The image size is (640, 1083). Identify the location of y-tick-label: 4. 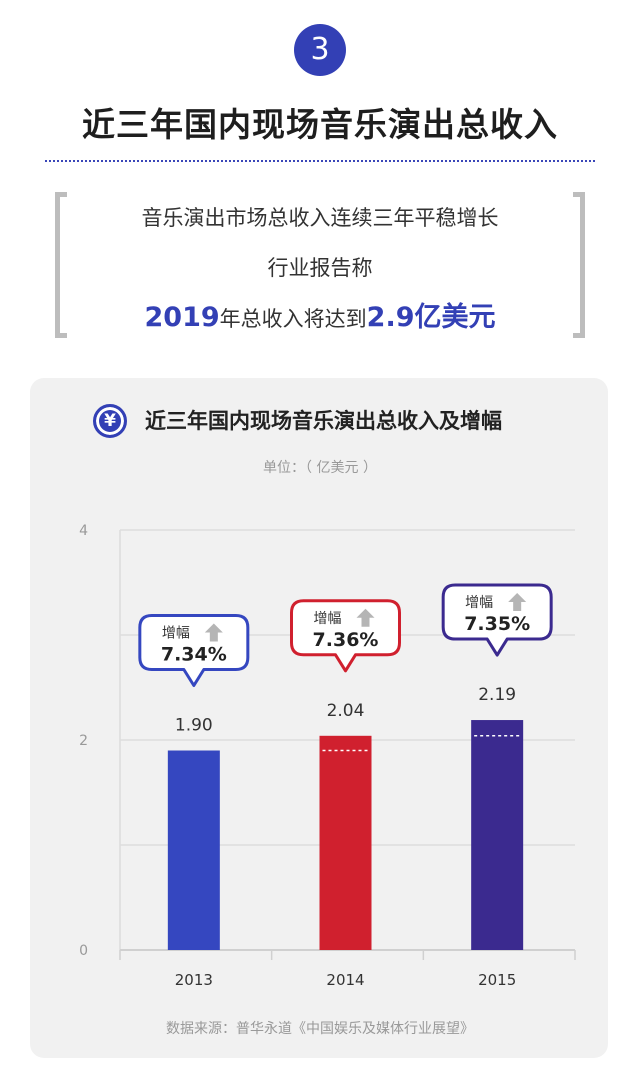
(83, 531).